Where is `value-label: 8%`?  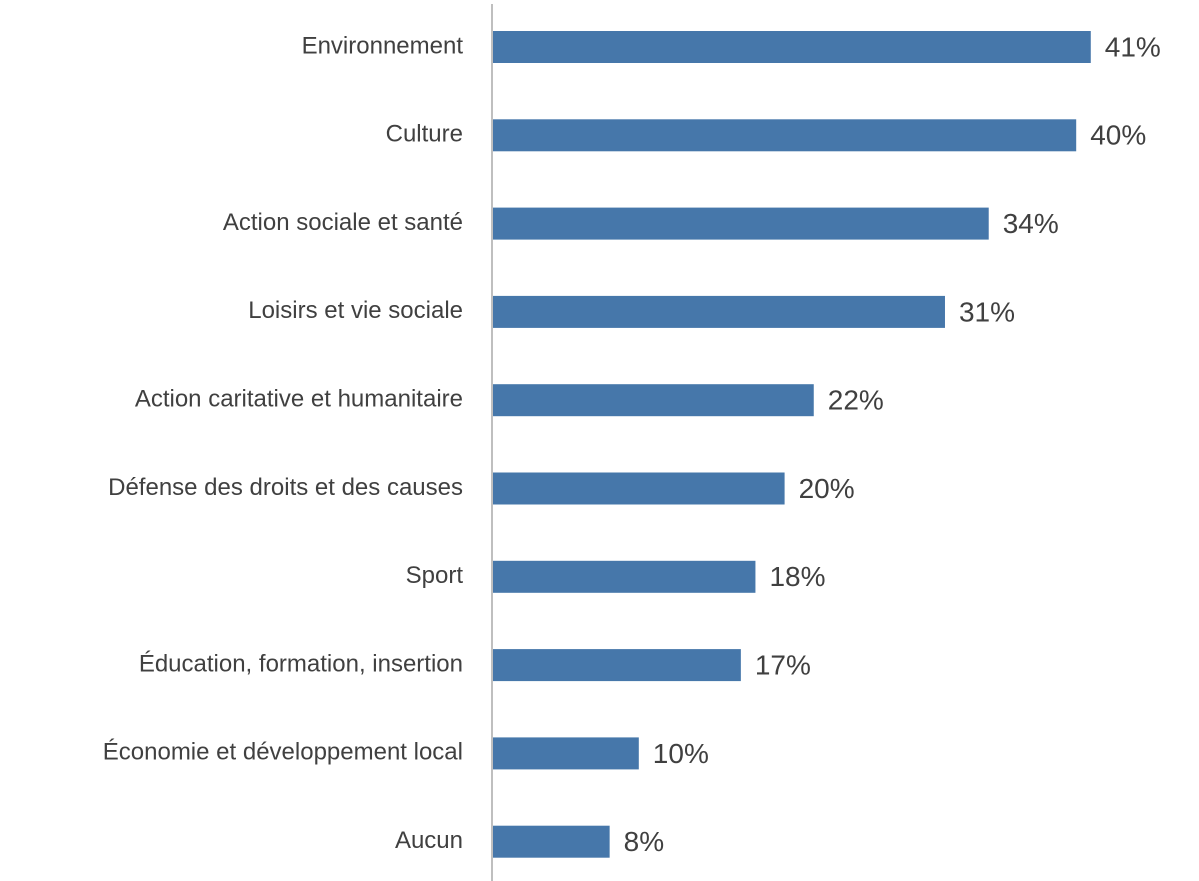 value-label: 8% is located at coordinates (644, 841).